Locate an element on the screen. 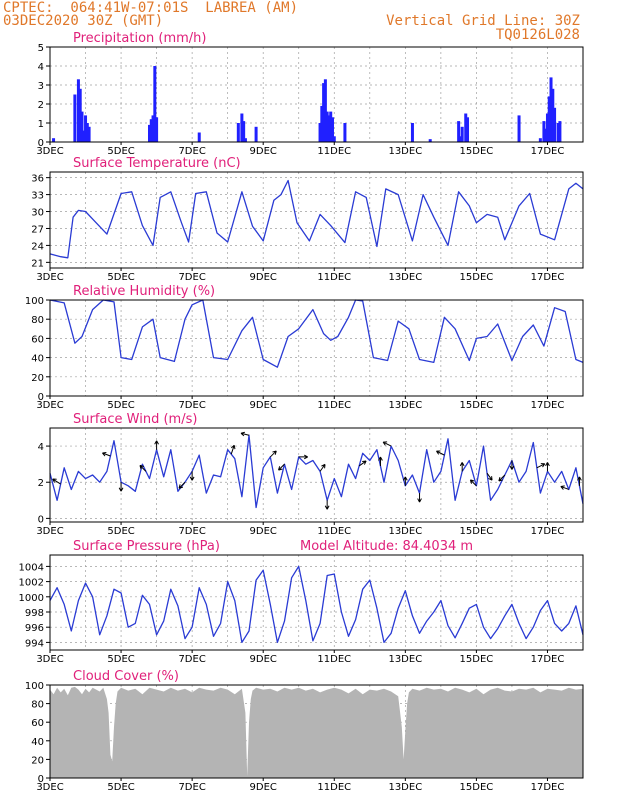 The image size is (618, 800). panel-temp is located at coordinates (315, 221).